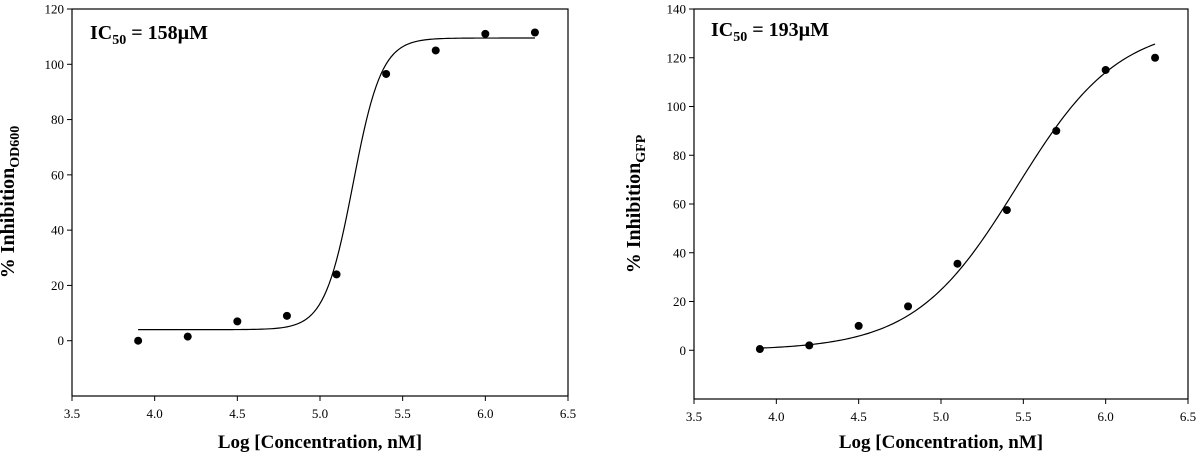  What do you see at coordinates (11, 202) in the screenshot?
I see `y-axis-label: % InhibitionOD600` at bounding box center [11, 202].